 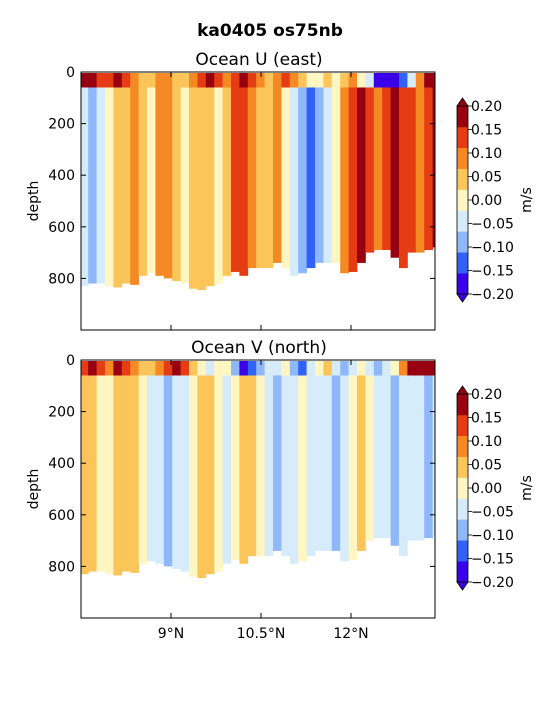 I want to click on v-xtick-label: 12°N, so click(x=350, y=634).